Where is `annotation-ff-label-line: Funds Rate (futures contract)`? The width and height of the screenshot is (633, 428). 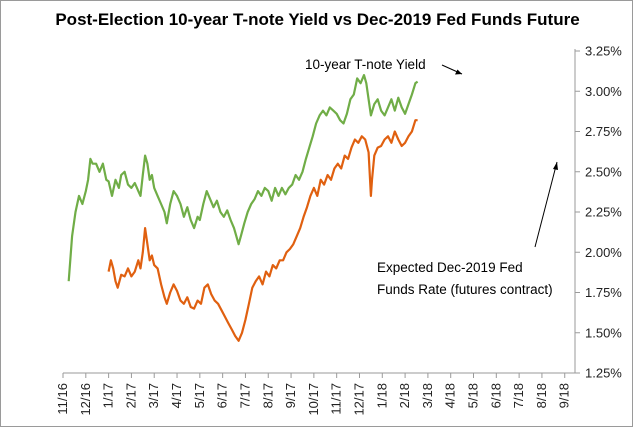 annotation-ff-label-line: Funds Rate (futures contract) is located at coordinates (465, 289).